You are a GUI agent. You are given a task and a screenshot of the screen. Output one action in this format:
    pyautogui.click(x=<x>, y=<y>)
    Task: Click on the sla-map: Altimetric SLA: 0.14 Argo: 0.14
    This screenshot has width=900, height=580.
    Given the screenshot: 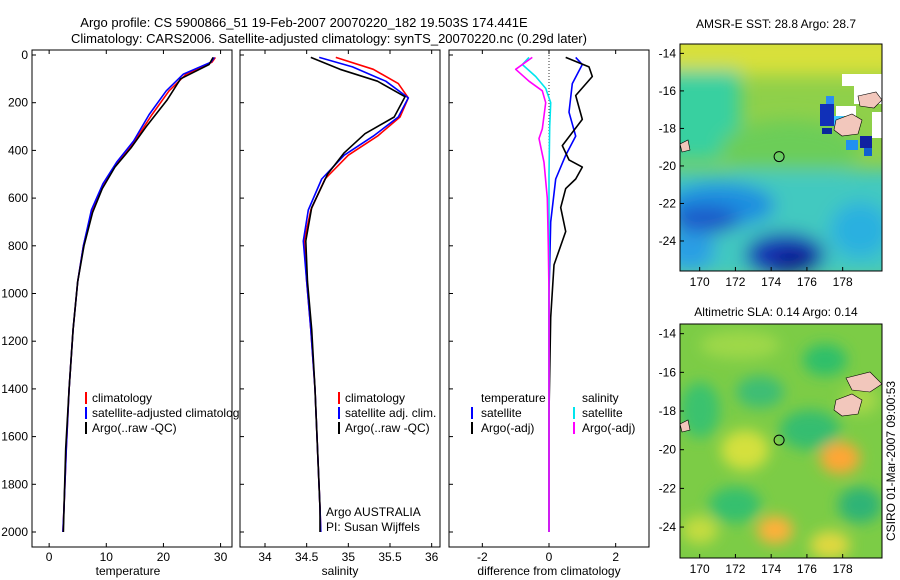 What is the action you would take?
    pyautogui.click(x=771, y=440)
    